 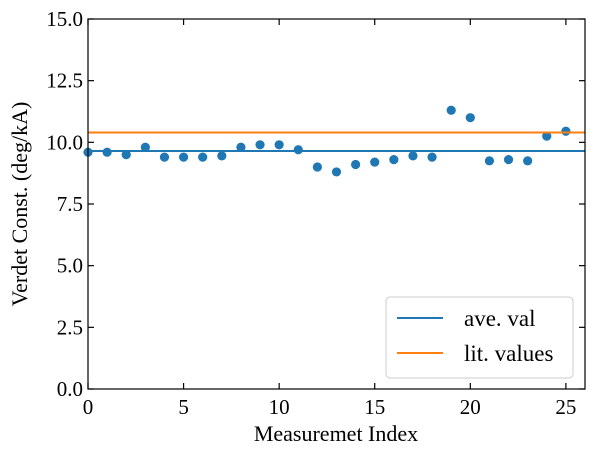 I want to click on series-layer, so click(x=334, y=141).